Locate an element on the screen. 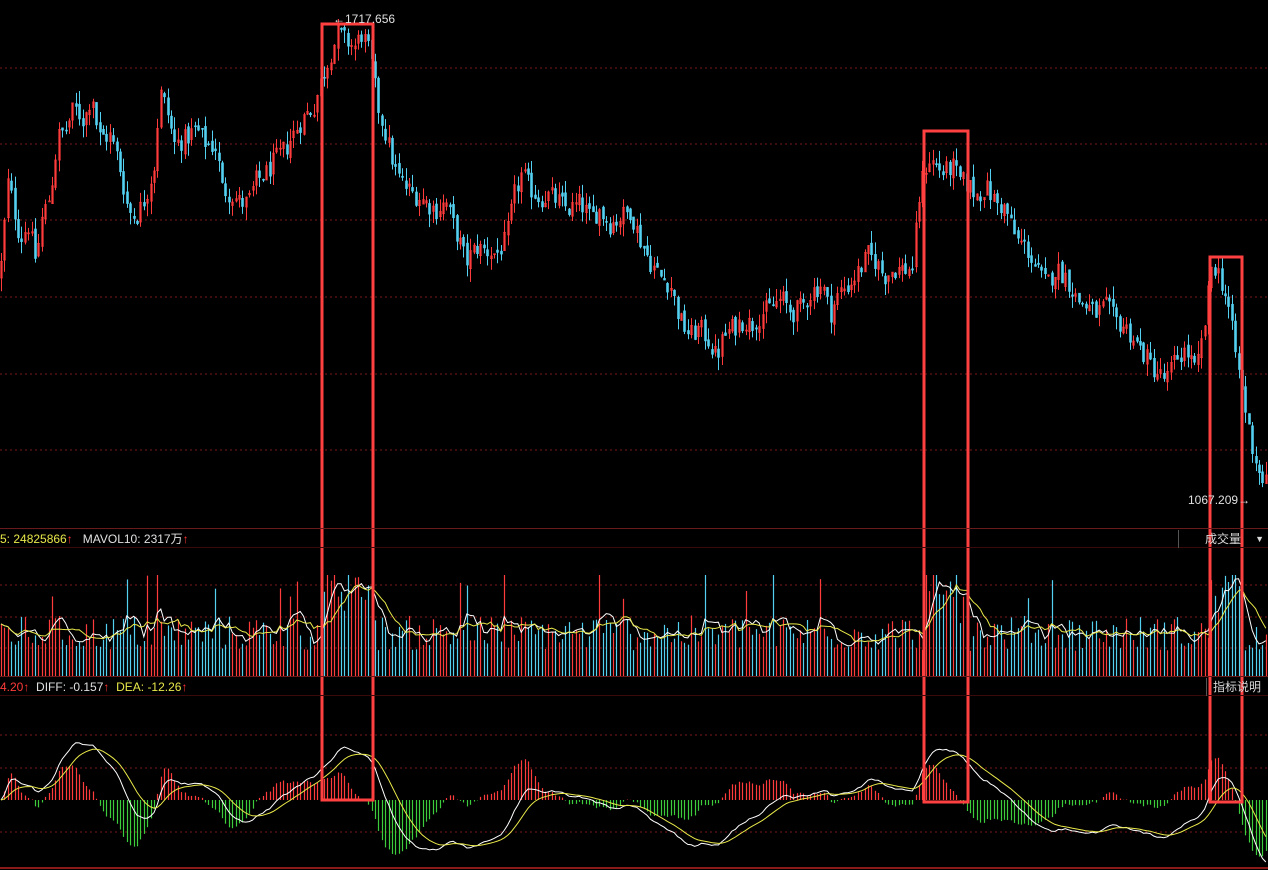 Image resolution: width=1268 pixels, height=870 pixels. price-high-label: ←1717.656 is located at coordinates (364, 19).